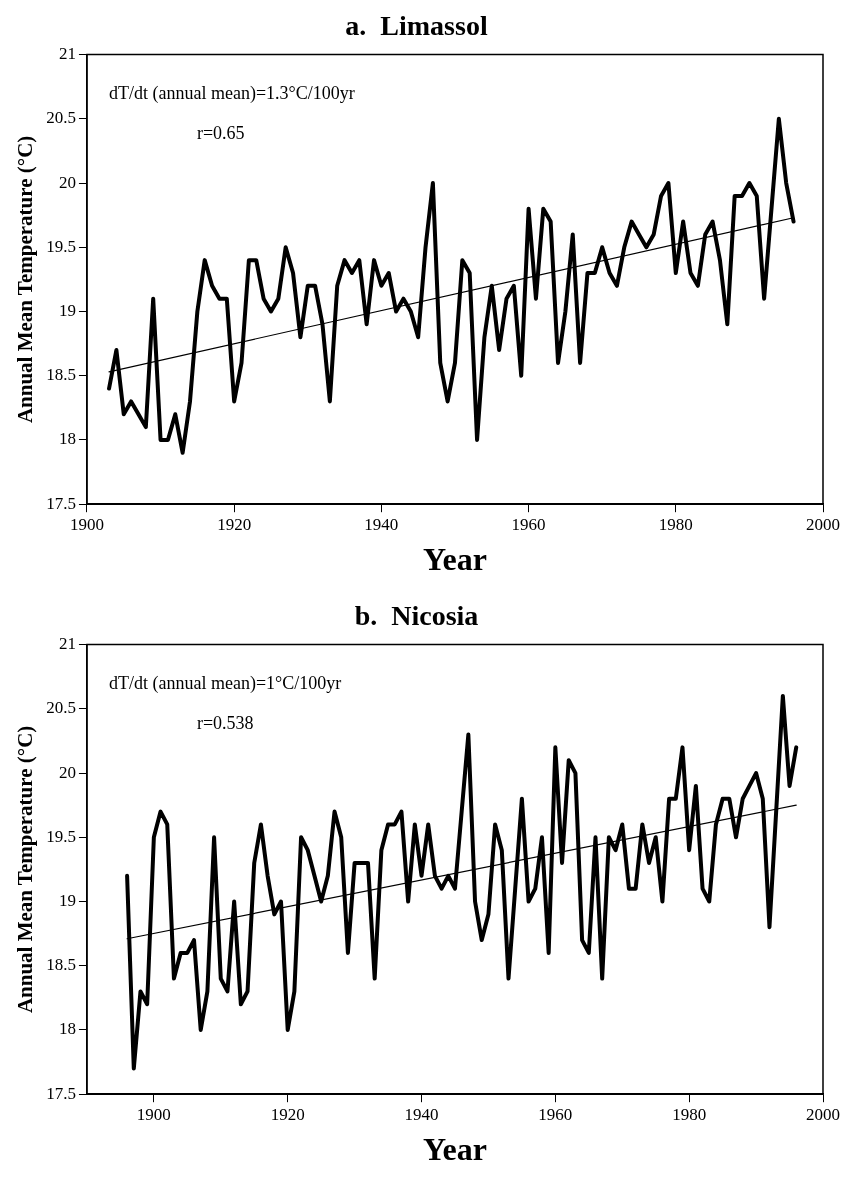 This screenshot has height=1182, width=848. I want to click on annotation: dT/dt (annual mean)=1°C/100yr, so click(225, 684).